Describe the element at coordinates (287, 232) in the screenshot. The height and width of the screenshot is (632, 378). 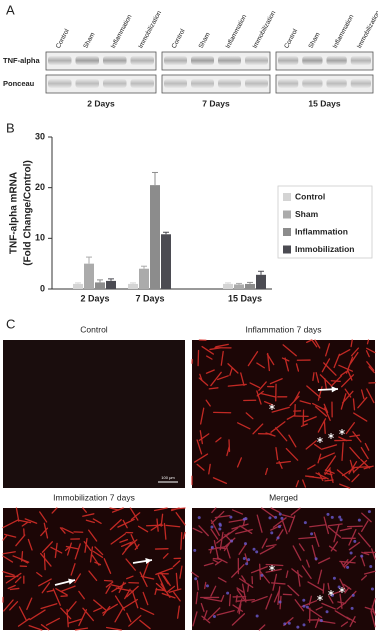
I see `legend-swatch` at that location.